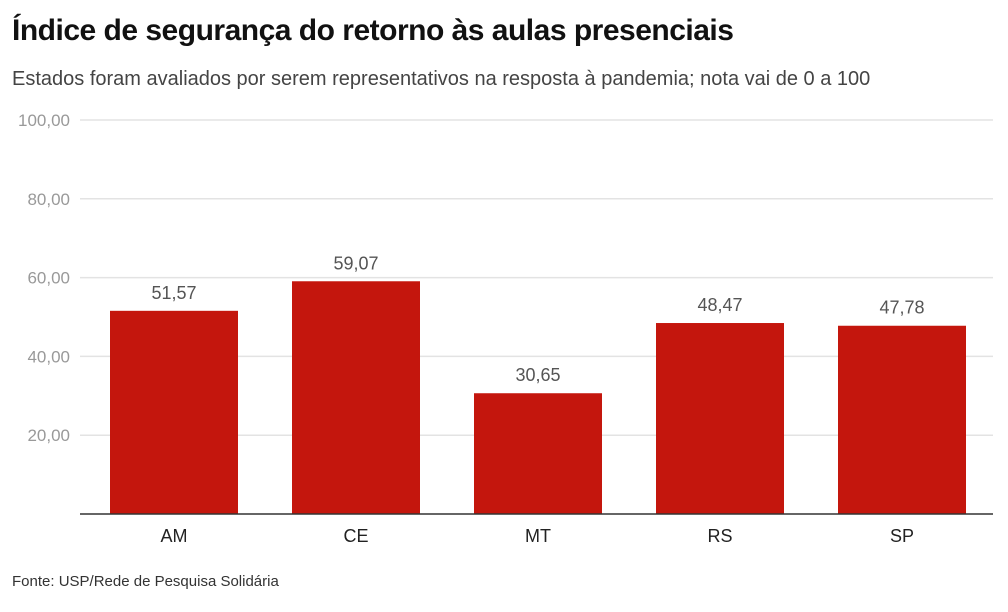 The image size is (1008, 612). I want to click on data-label: 30,65, so click(537, 375).